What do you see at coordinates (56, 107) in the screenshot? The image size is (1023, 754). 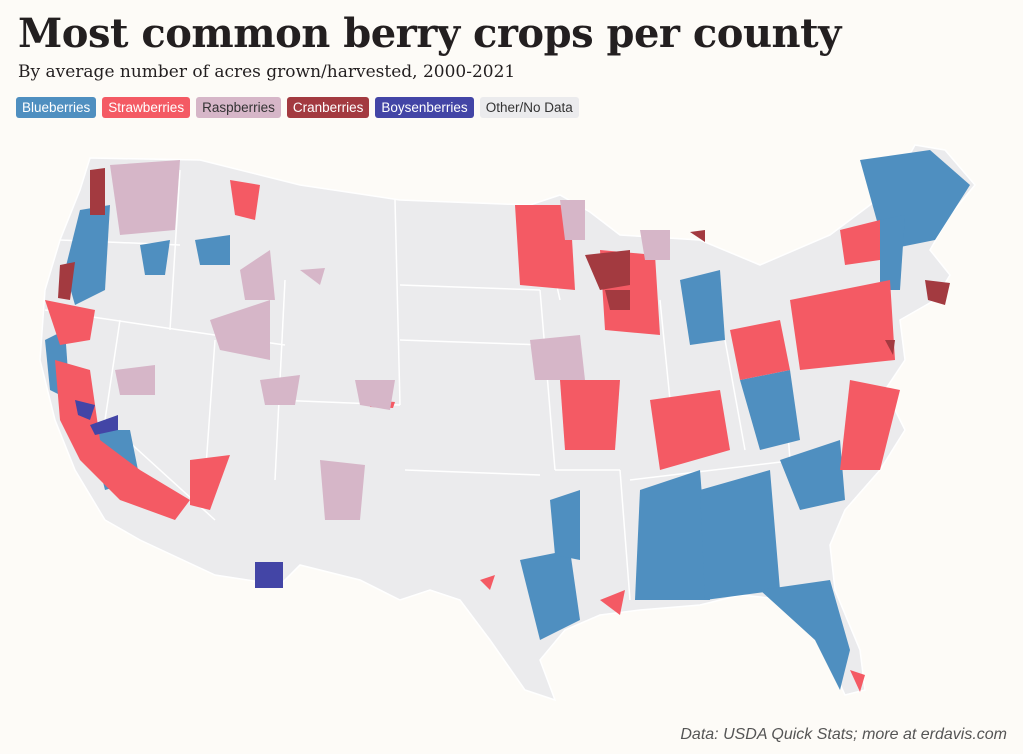 I see `legend-blueberries: Blueberries` at bounding box center [56, 107].